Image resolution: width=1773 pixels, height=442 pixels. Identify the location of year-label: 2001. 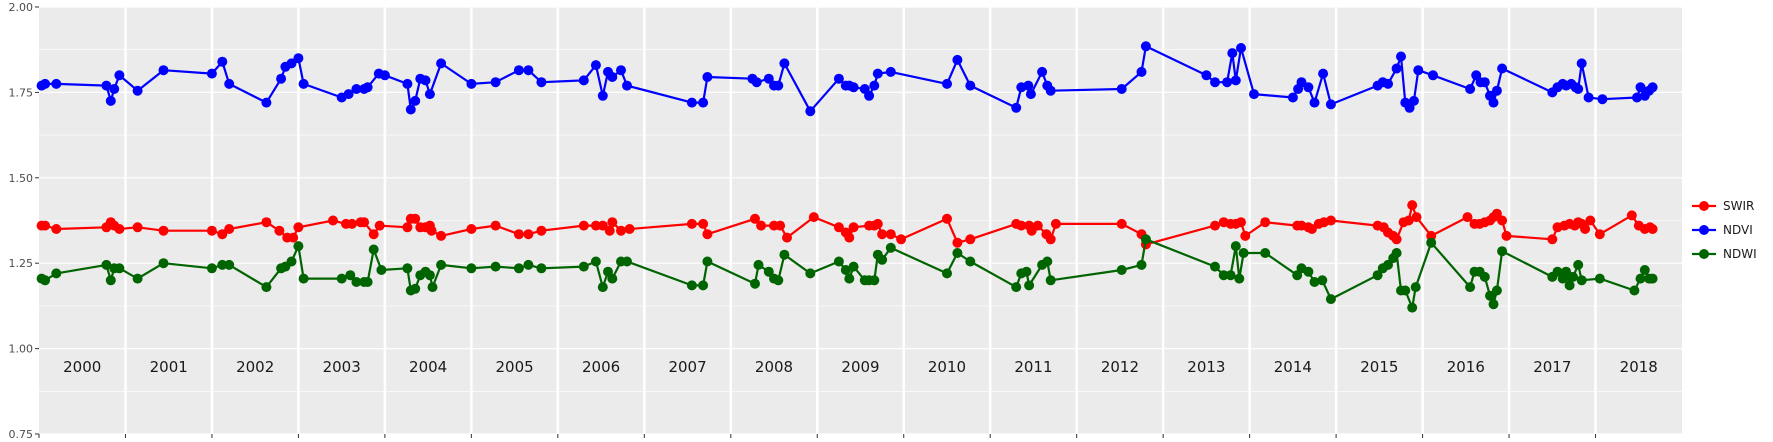
(169, 367).